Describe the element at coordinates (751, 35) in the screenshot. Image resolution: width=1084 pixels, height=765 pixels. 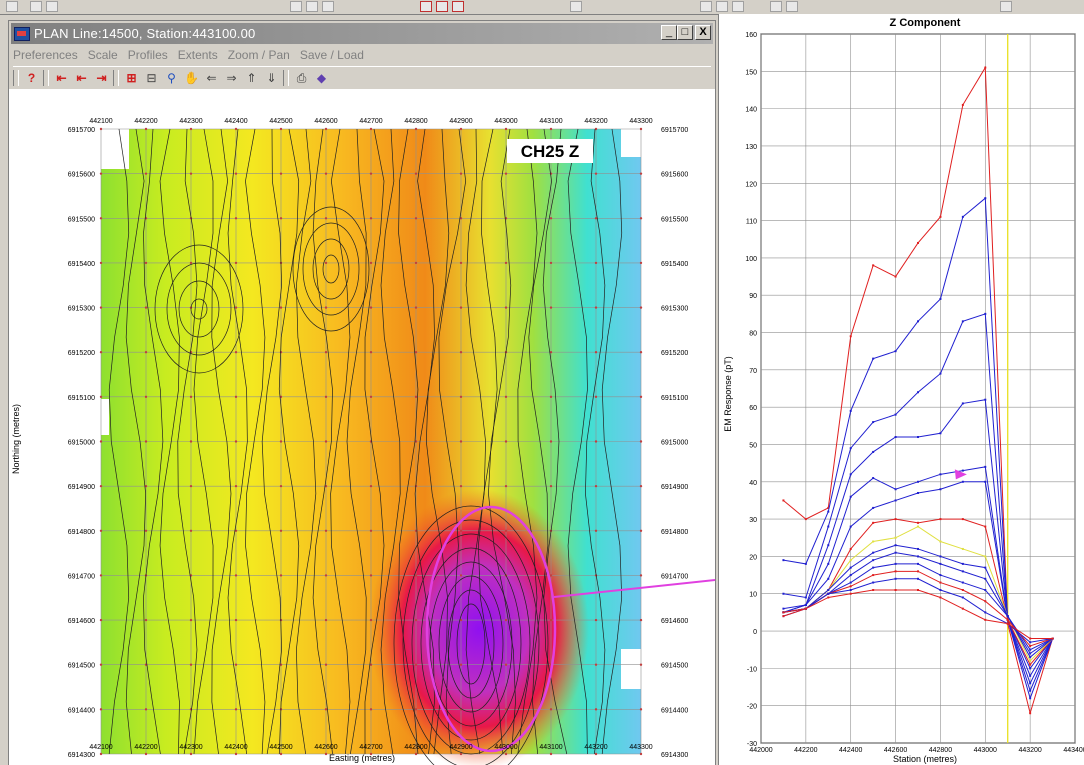
I see `chart-y-tick-label: 160` at that location.